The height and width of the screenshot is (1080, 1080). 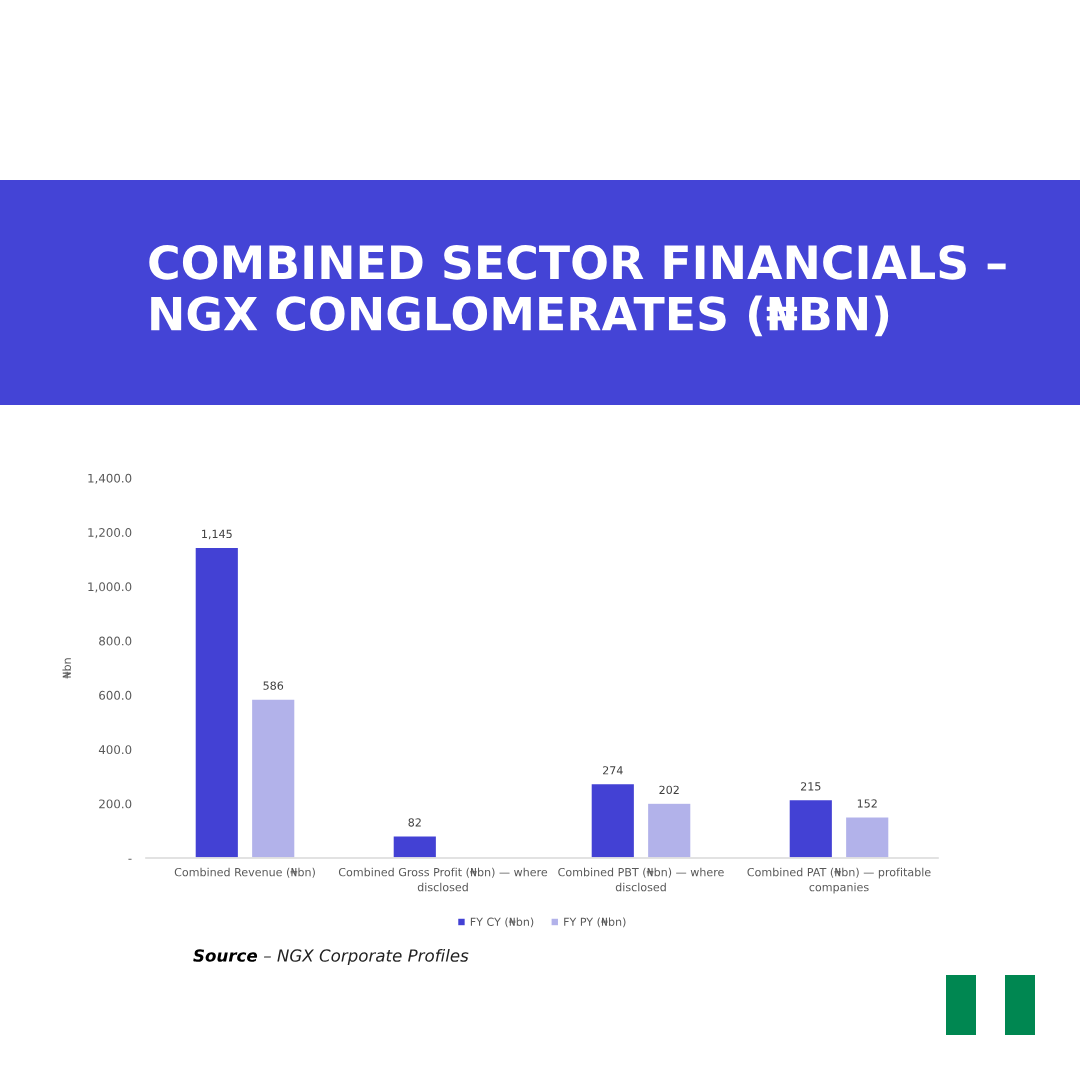 What do you see at coordinates (595, 922) in the screenshot?
I see `legend-label: FY PY (₦bn)` at bounding box center [595, 922].